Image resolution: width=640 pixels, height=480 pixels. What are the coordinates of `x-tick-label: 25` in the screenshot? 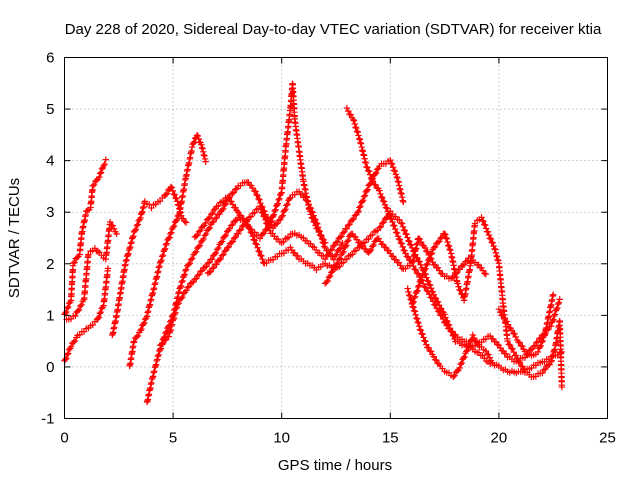 It's located at (607, 438).